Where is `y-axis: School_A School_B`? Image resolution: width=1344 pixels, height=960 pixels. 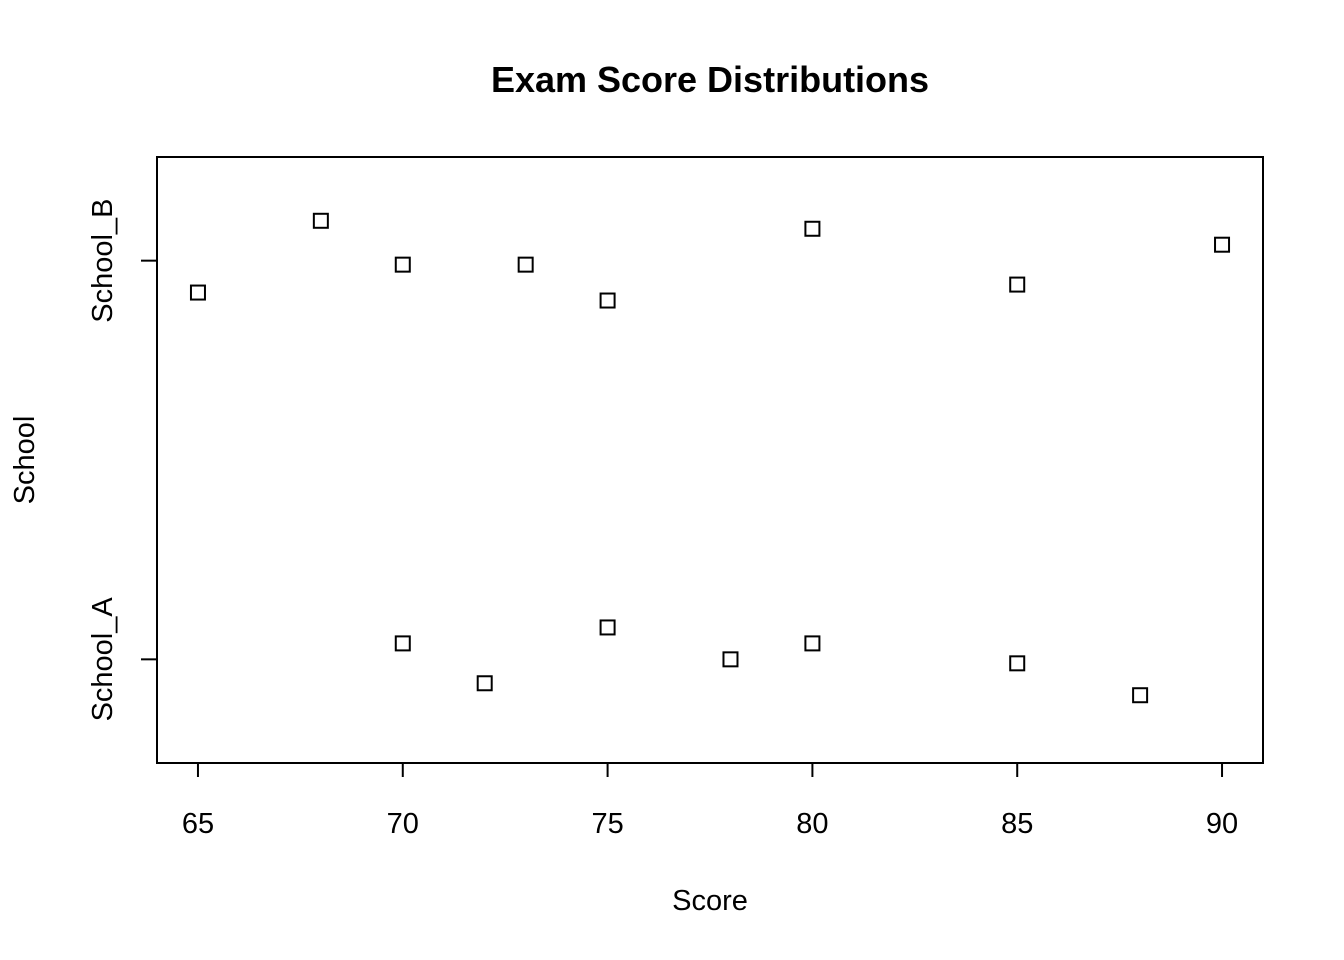
y-axis: School_A School_B is located at coordinates (122, 460).